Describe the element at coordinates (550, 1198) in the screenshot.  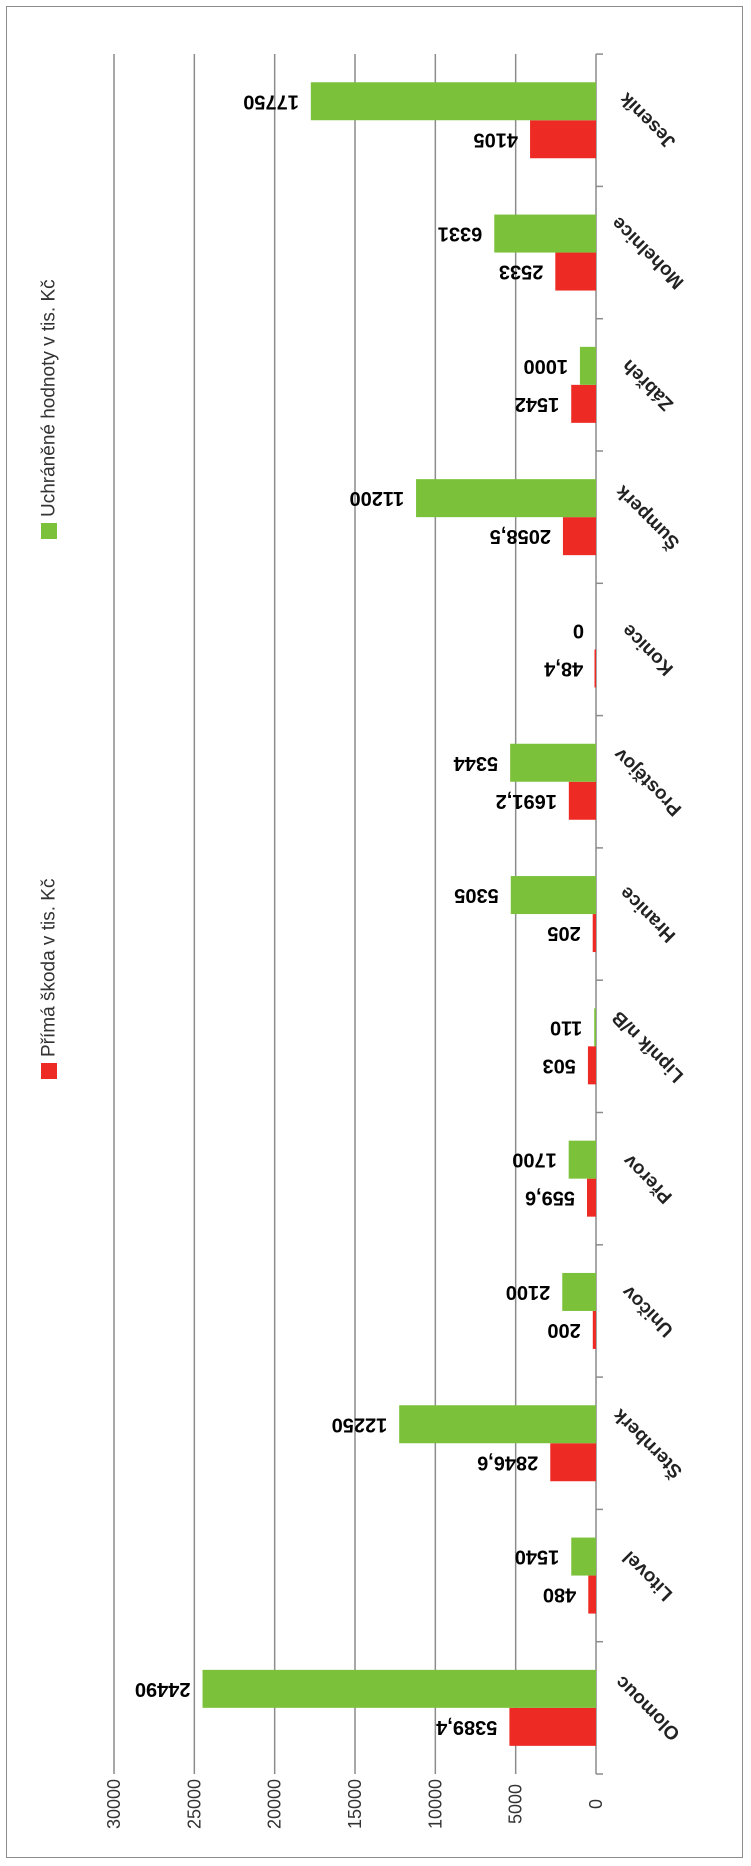
I see `data-label-primary-damage: 559,6` at that location.